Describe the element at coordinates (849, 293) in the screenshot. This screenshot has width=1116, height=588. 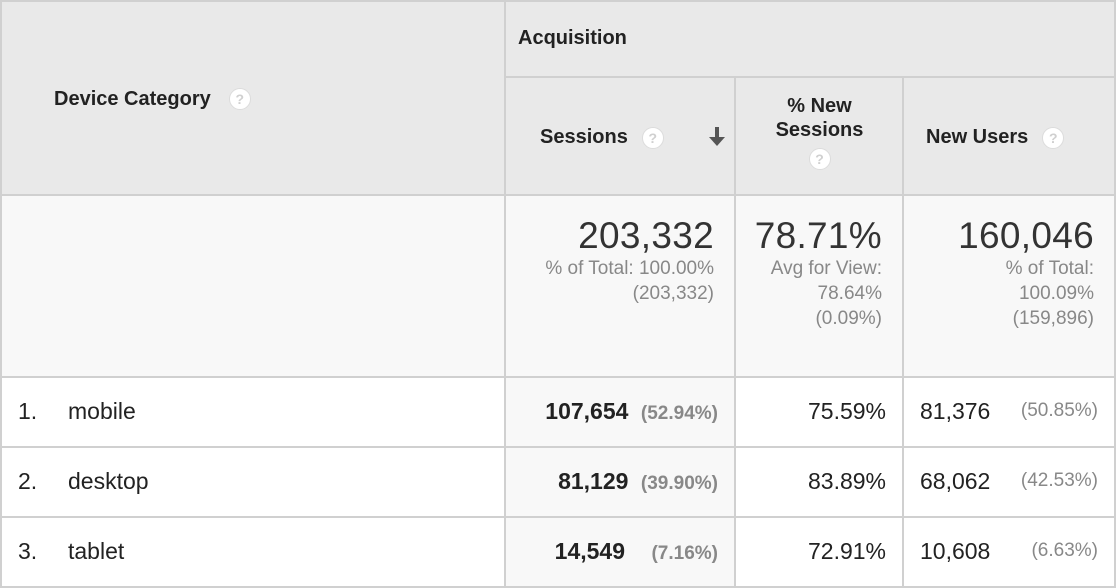
I see `pct-new-sessions-total-line2: 78.64%` at that location.